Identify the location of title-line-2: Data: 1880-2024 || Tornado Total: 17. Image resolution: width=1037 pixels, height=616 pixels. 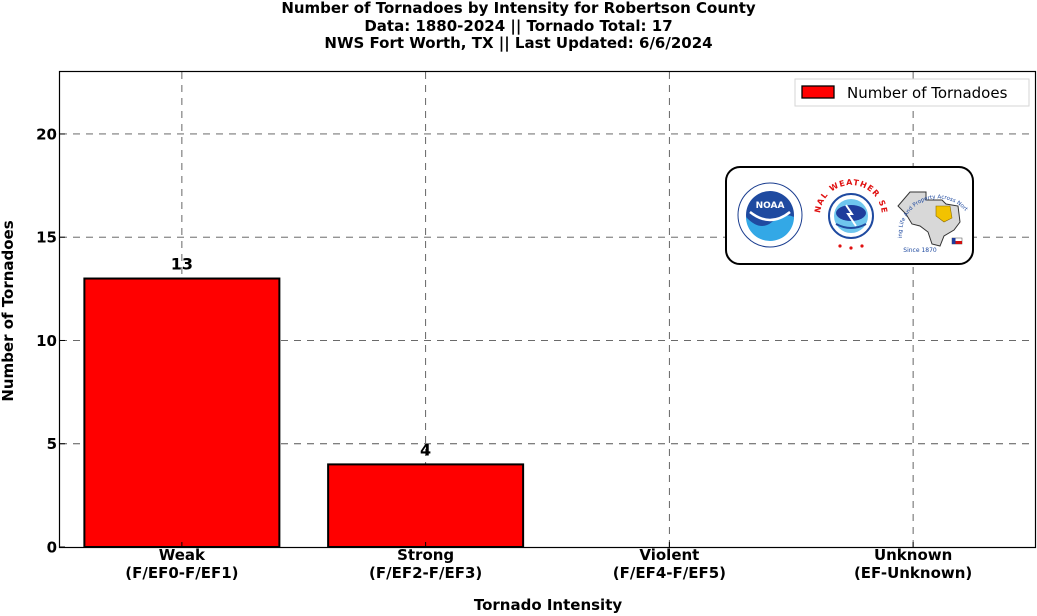
(518, 25).